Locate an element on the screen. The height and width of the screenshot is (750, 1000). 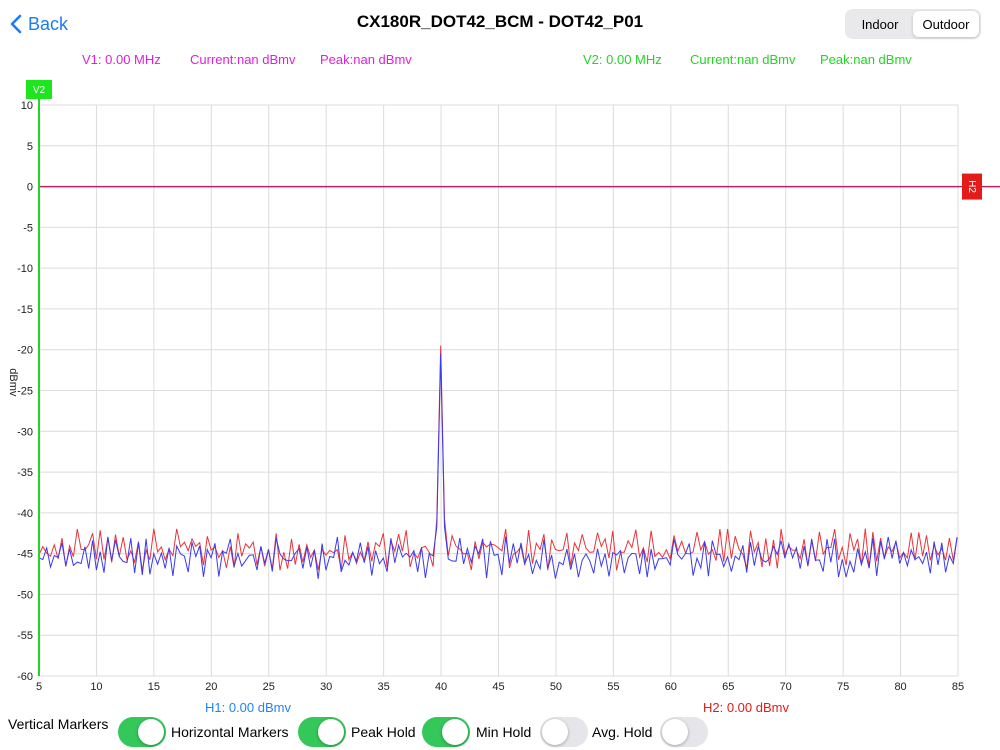
min-hold-label: Min Hold is located at coordinates (504, 732).